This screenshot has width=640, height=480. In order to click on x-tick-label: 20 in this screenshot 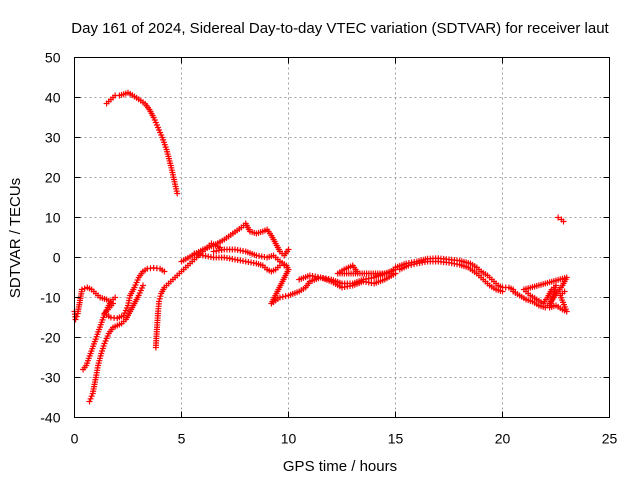, I will do `click(503, 439)`.